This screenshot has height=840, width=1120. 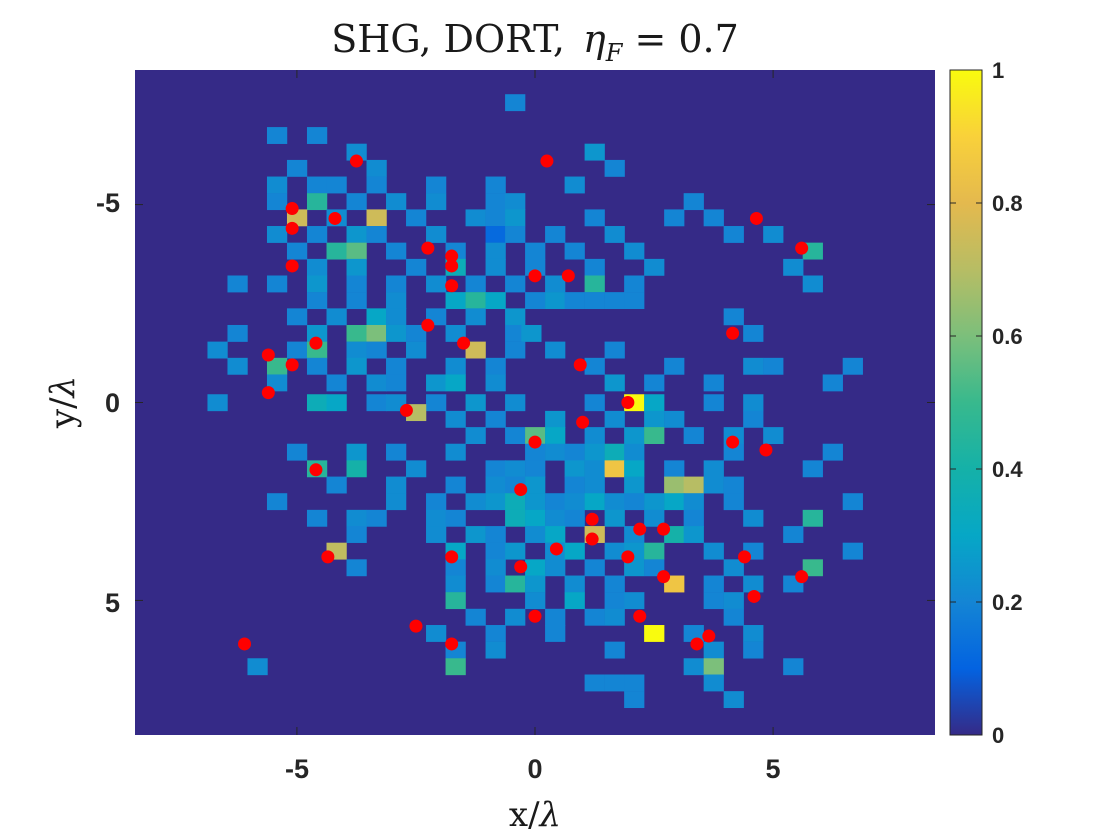 I want to click on chart-title-prefix: SHG, DORT,, so click(x=448, y=39).